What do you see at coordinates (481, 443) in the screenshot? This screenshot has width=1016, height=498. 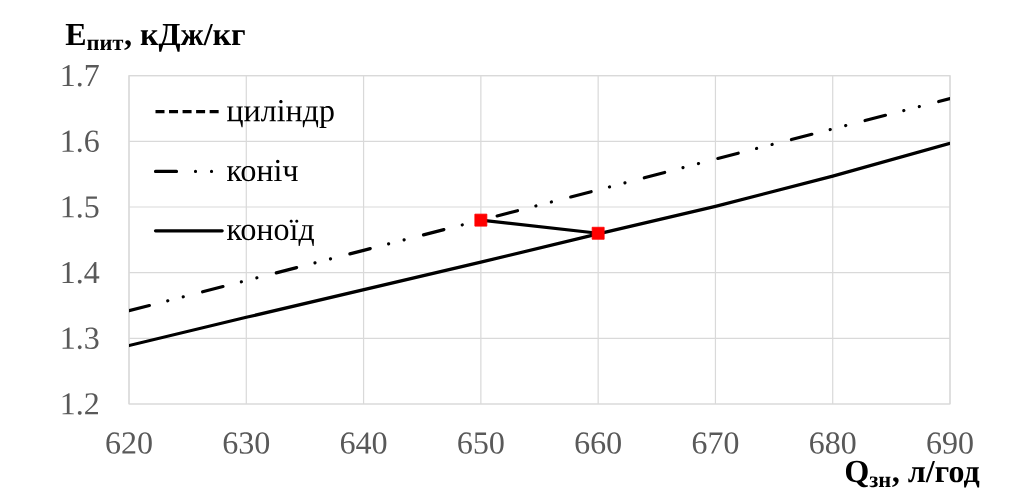 I see `x-tick-label: 650` at bounding box center [481, 443].